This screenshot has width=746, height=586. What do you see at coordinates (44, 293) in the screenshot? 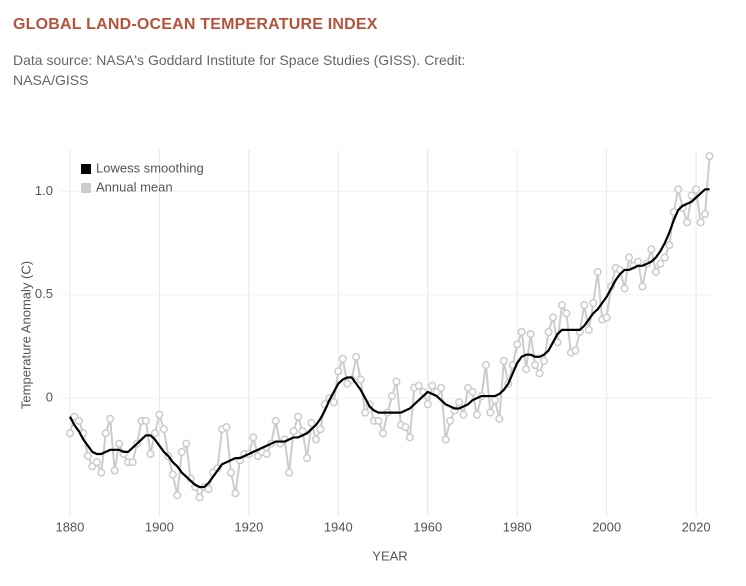
I see `y-tick-label: 0.5` at bounding box center [44, 293].